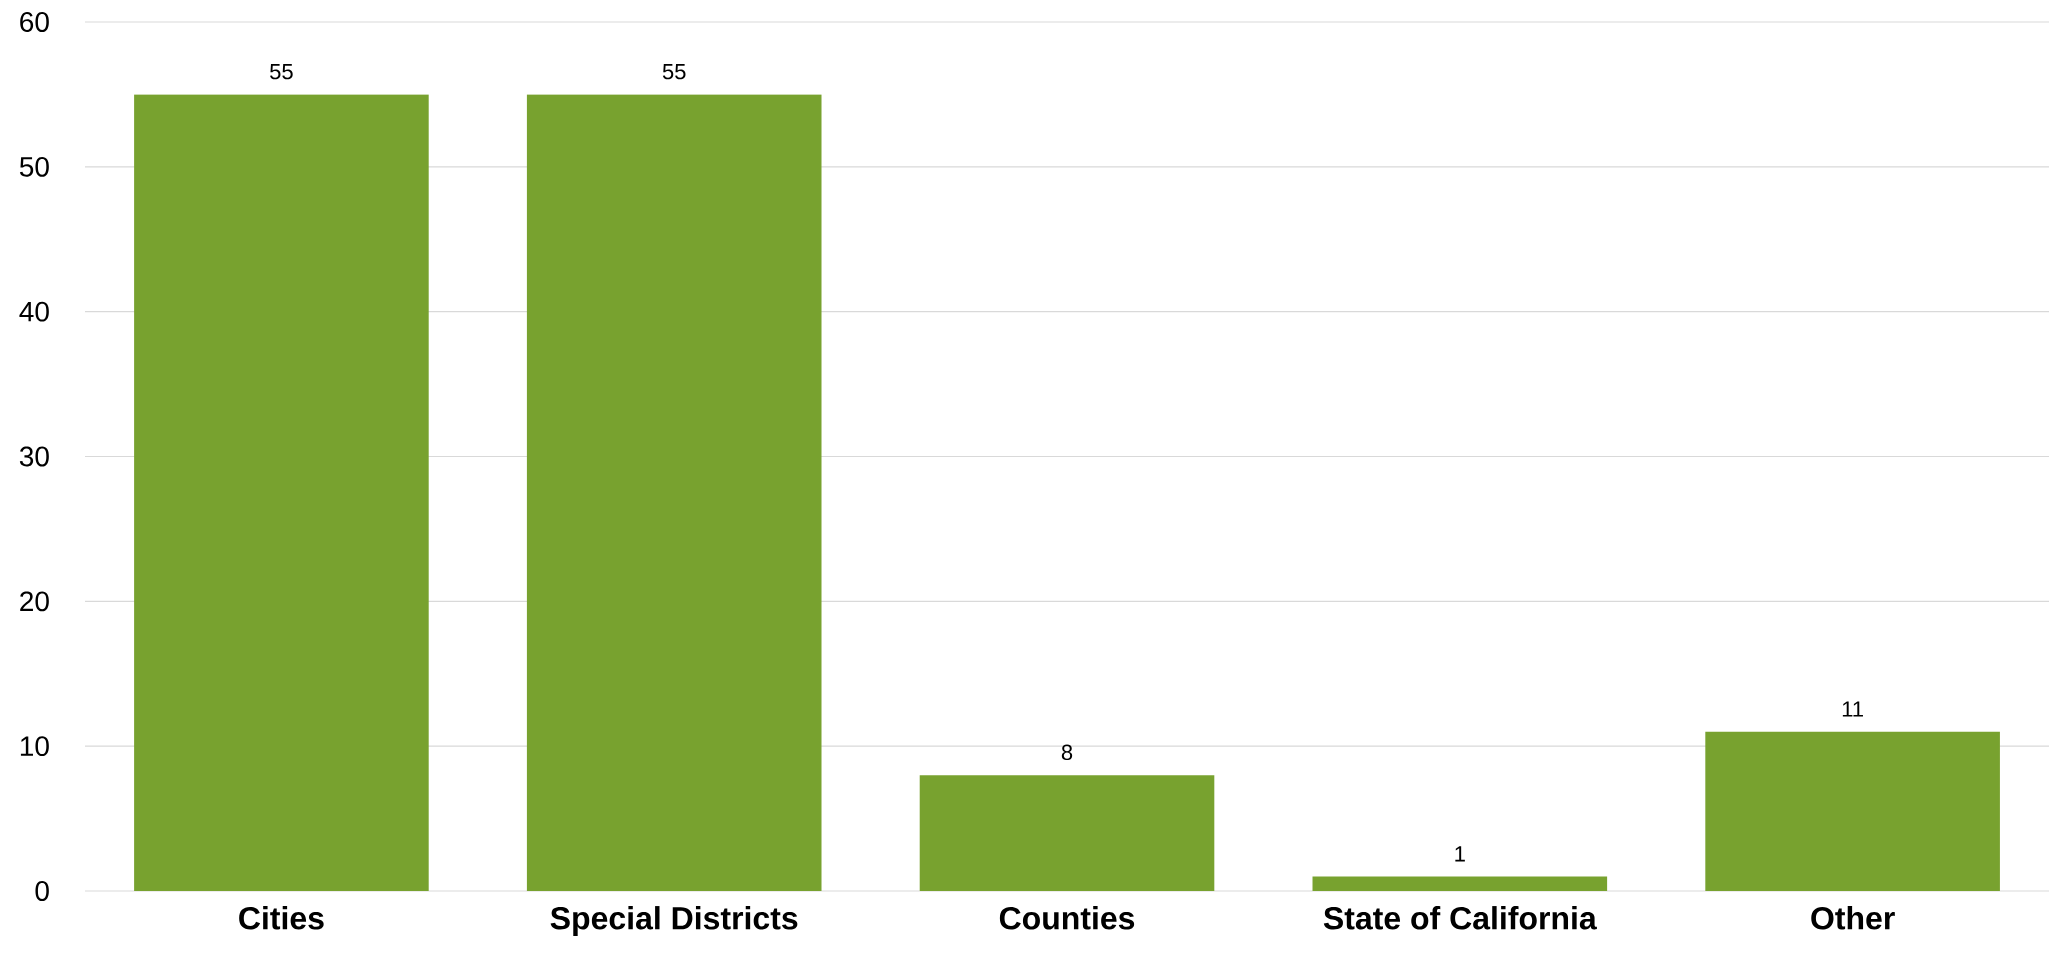 Image resolution: width=2054 pixels, height=969 pixels. What do you see at coordinates (34, 746) in the screenshot?
I see `y-tick-label: 10` at bounding box center [34, 746].